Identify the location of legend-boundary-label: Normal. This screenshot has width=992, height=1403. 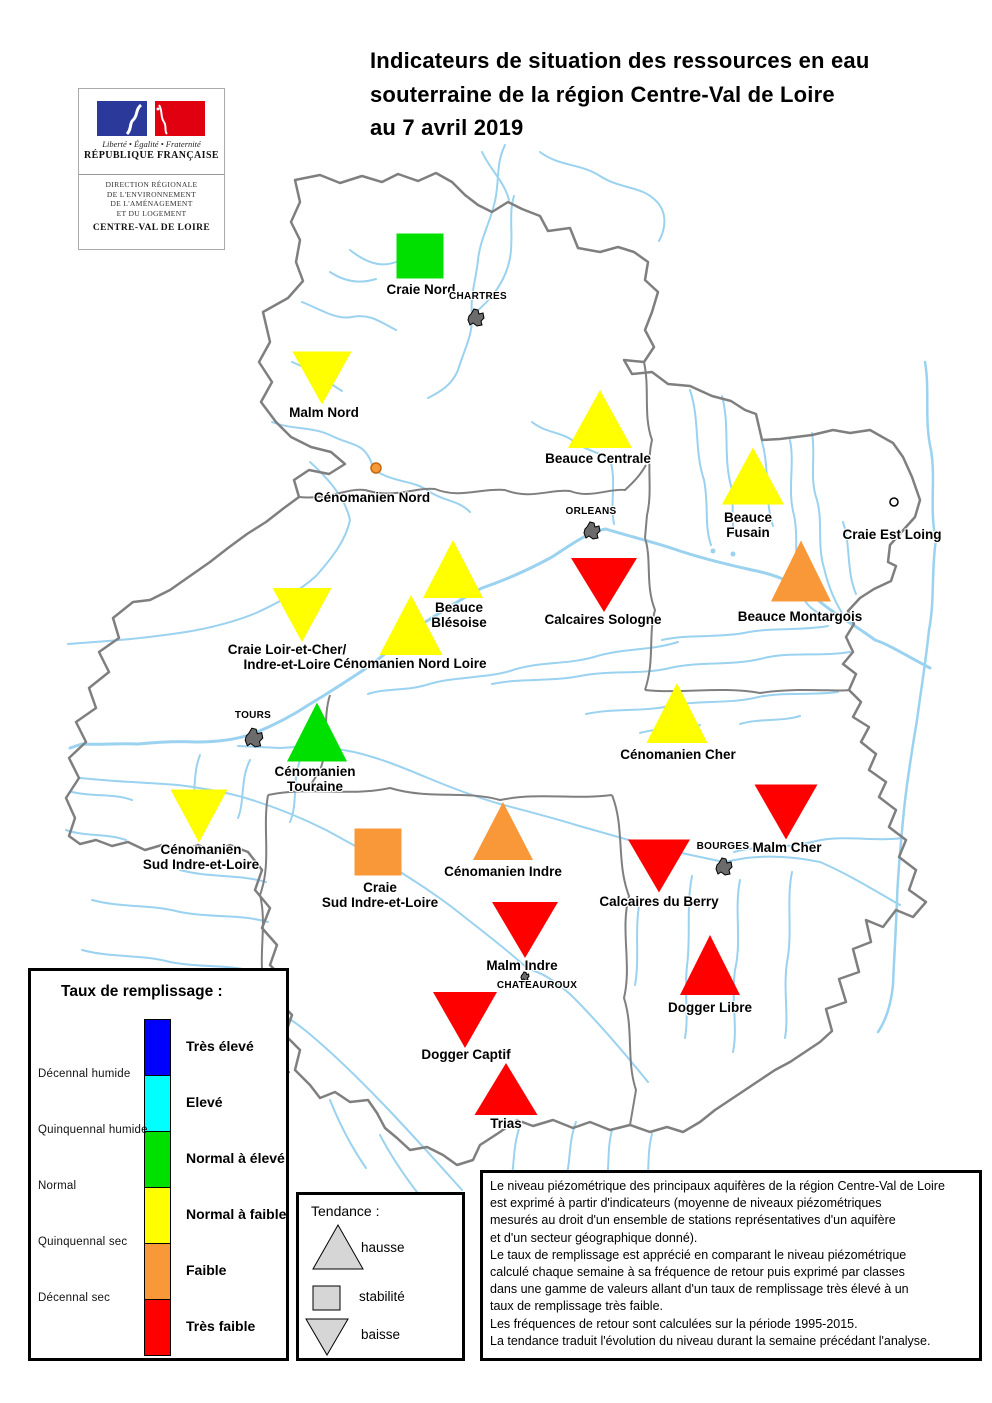
(57, 1186).